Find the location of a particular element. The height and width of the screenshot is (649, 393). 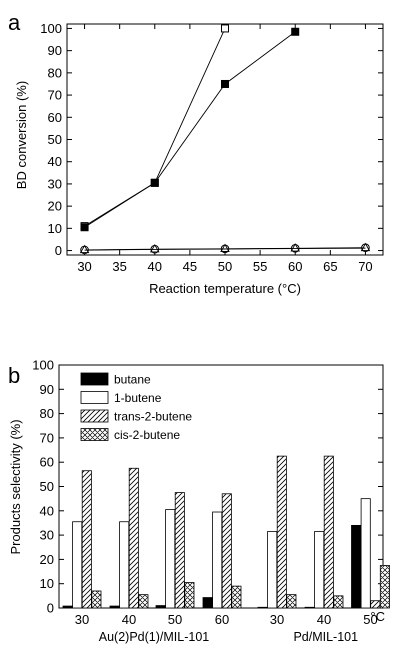

legend-label-butane: butane is located at coordinates (132, 380).